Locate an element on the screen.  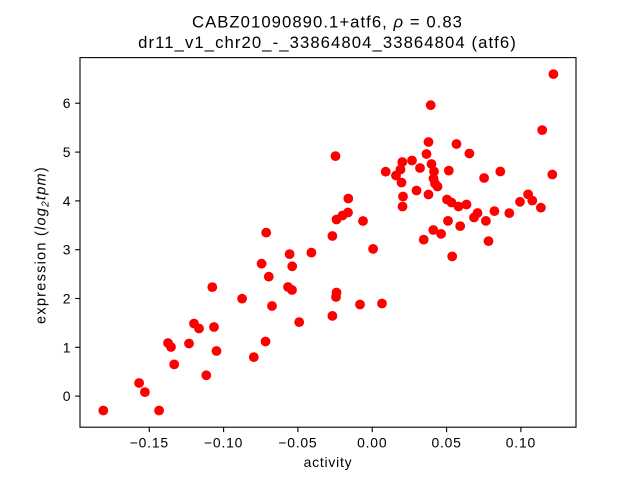
svg-text: 0.05 is located at coordinates (446, 443).